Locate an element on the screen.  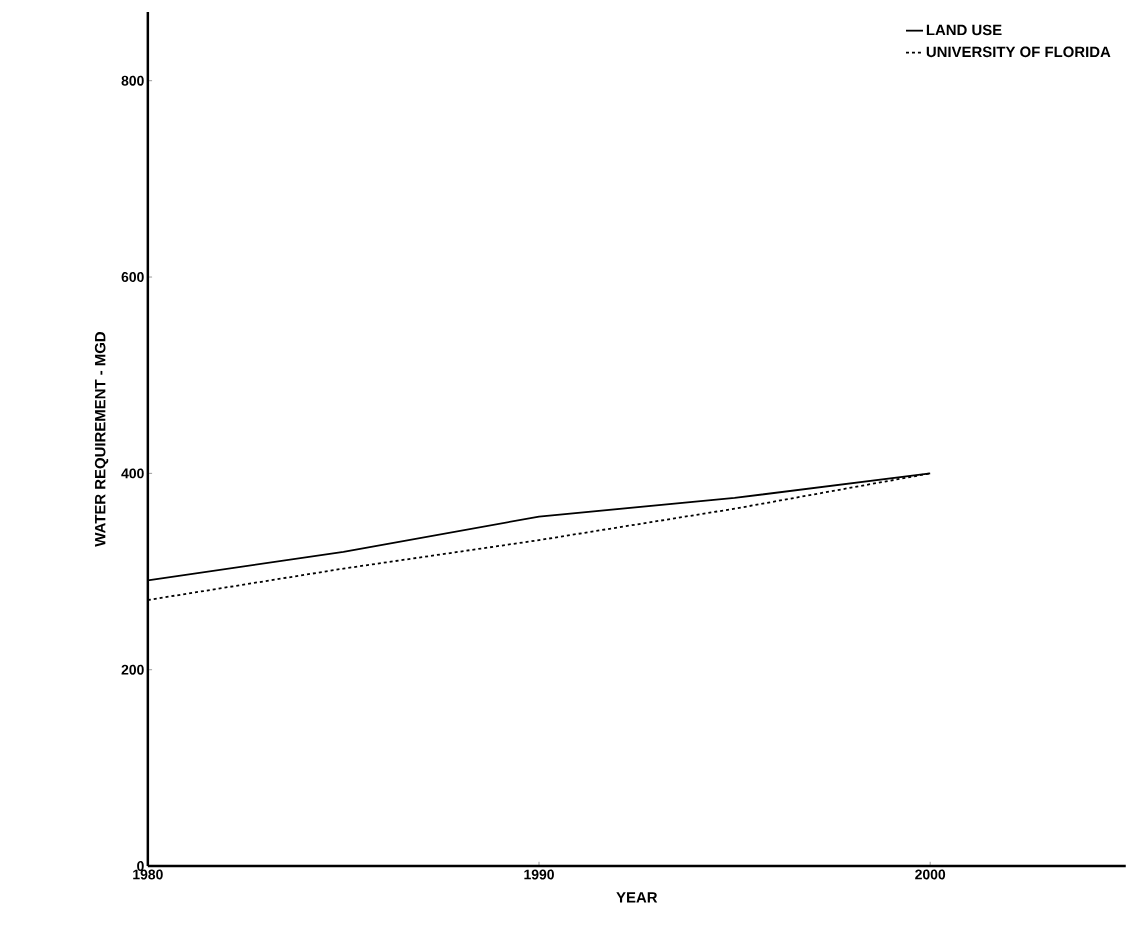
y-tick-label: 600 is located at coordinates (132, 277).